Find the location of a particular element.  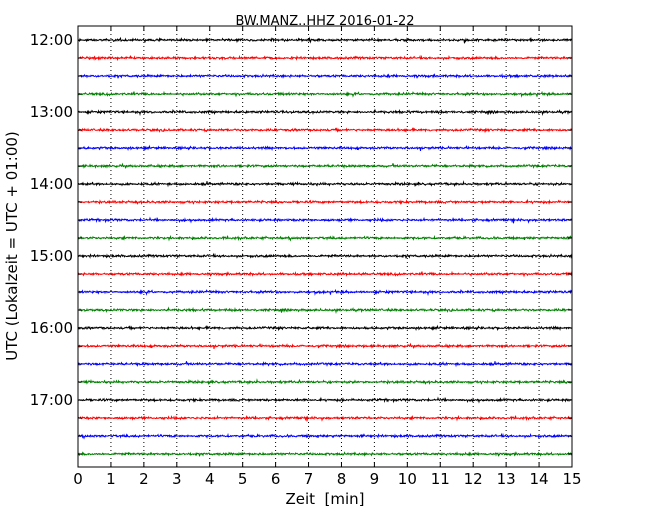

x-tick-label: 14 is located at coordinates (539, 479).